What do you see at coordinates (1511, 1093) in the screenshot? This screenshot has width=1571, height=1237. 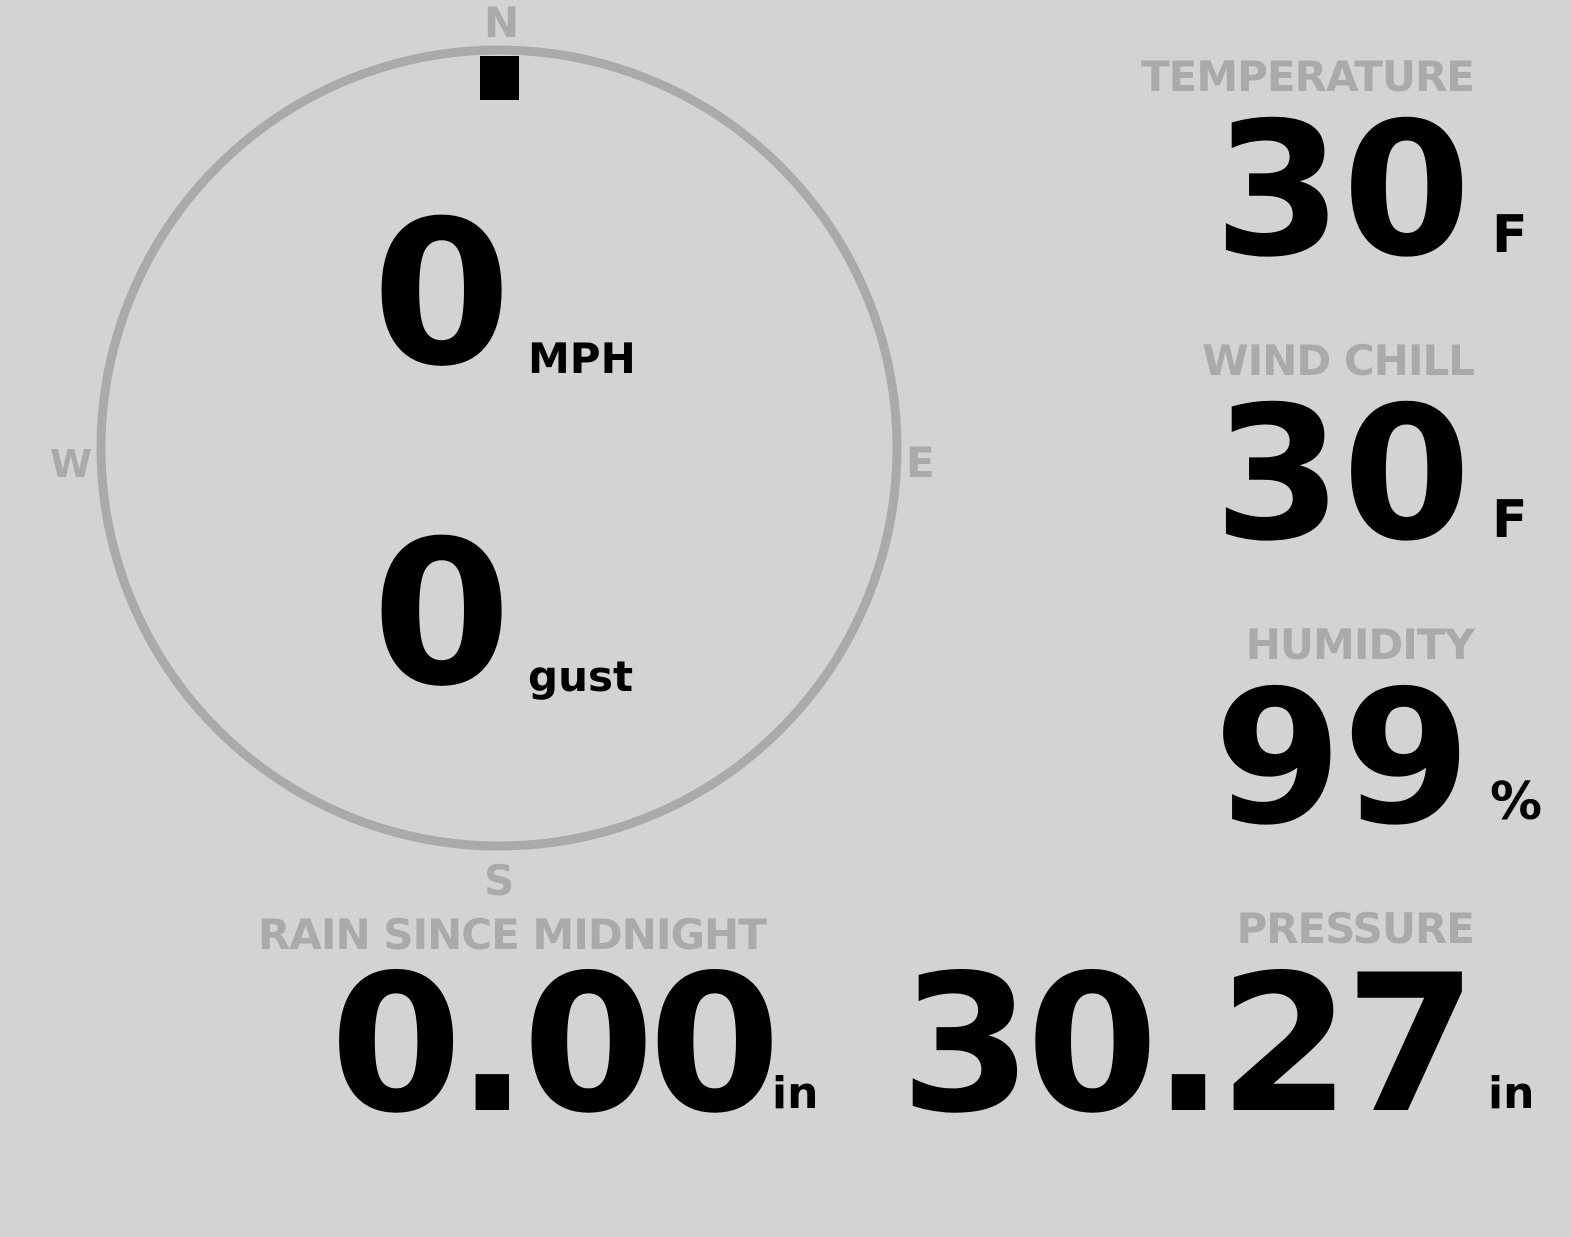 I see `pressure-unit: in` at bounding box center [1511, 1093].